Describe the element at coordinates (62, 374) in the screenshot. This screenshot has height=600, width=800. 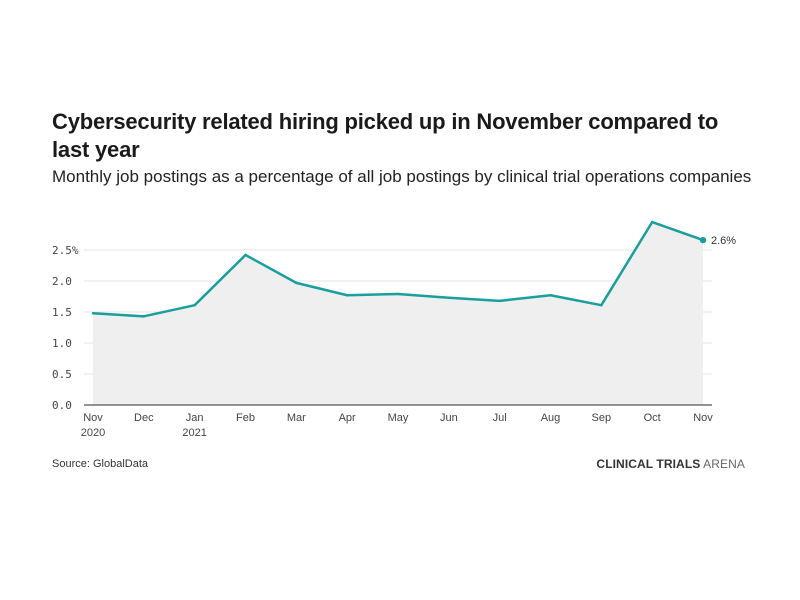
I see `y-tick-label: 0.5` at that location.